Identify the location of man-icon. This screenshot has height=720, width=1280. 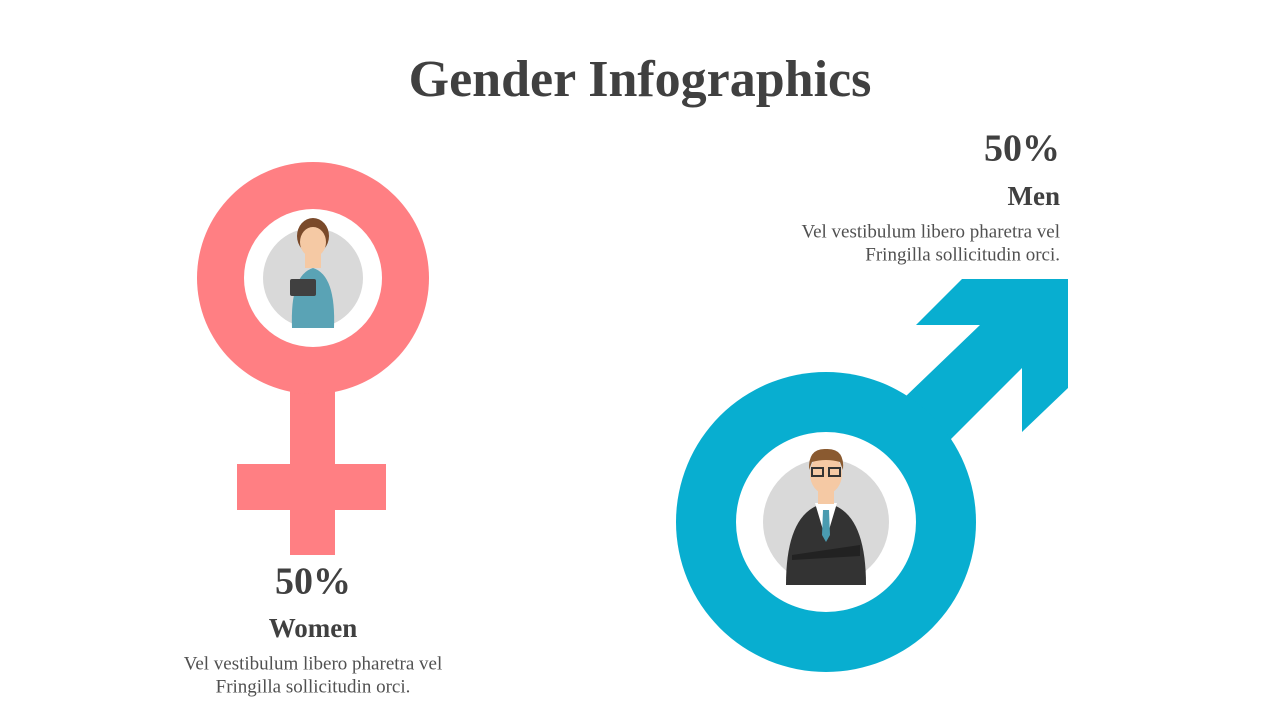
(826, 516).